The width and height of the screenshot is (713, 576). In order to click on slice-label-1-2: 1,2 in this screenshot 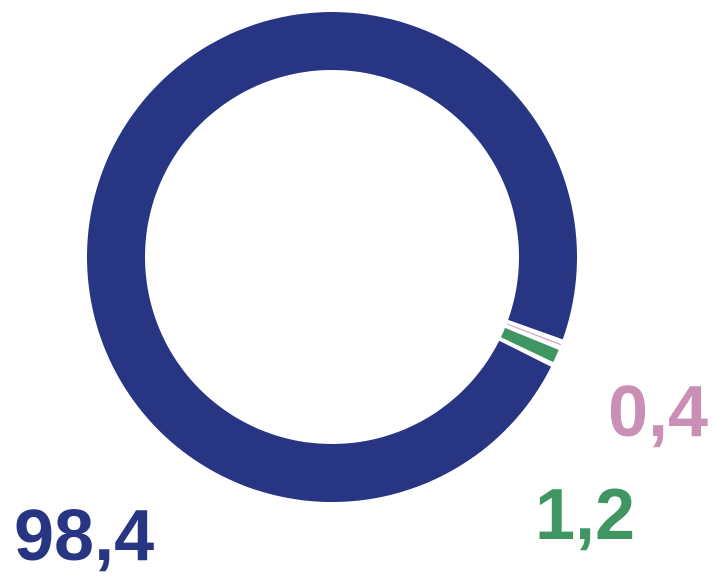, I will do `click(585, 515)`.